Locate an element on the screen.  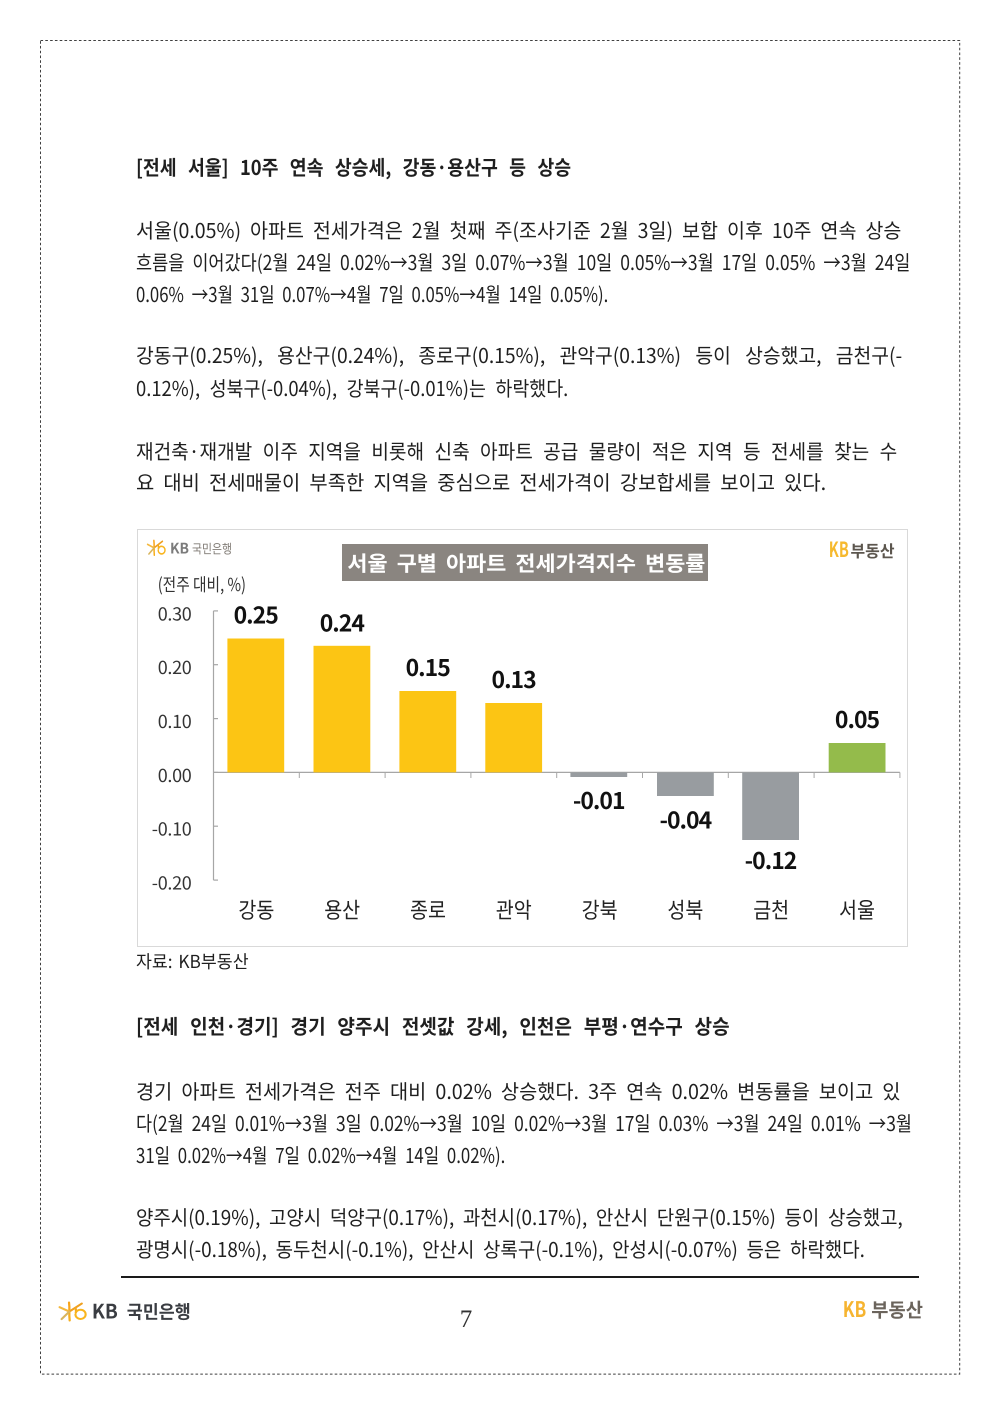
svg-text: (전주 대비, %) is located at coordinates (202, 584).